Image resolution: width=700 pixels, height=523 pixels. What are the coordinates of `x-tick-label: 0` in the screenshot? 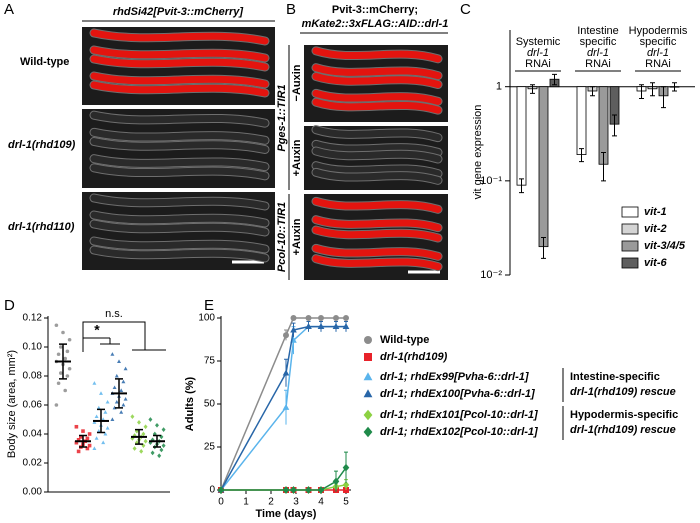 It's located at (221, 502).